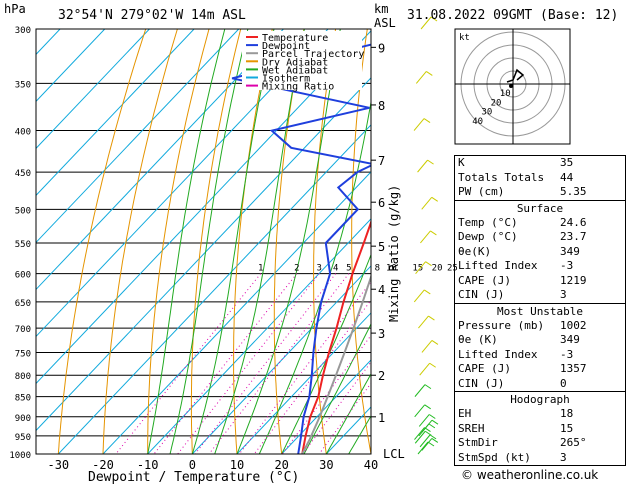 Image resolution: width=629 pixels, height=486 pixels. I want to click on series-parcel-trajectory, so click(336, 363).